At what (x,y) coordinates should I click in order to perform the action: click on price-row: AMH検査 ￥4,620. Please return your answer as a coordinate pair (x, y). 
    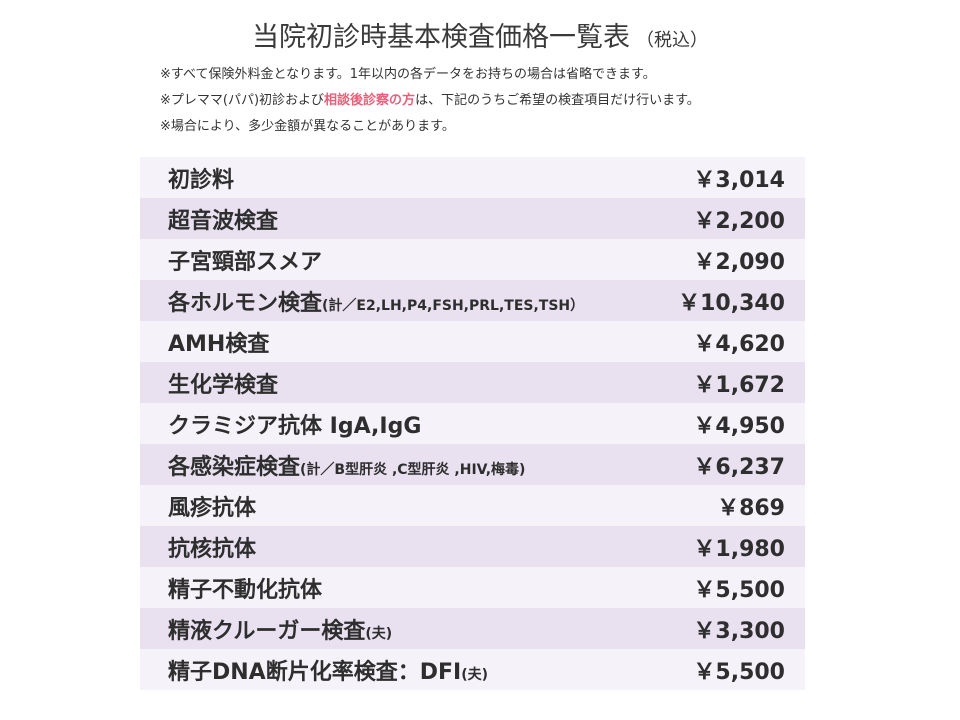
    Looking at the image, I should click on (472, 341).